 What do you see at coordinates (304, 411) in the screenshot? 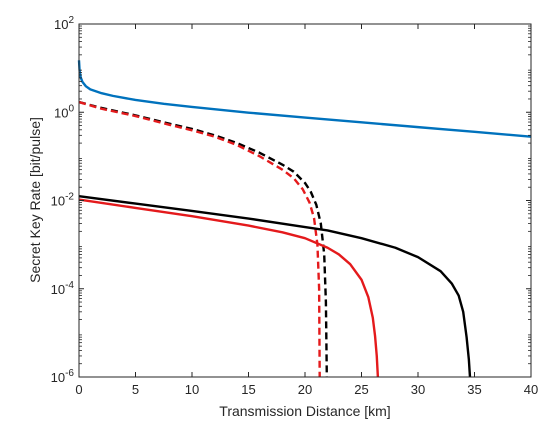
I see `x-axis-label: Transmission Distance [km]` at bounding box center [304, 411].